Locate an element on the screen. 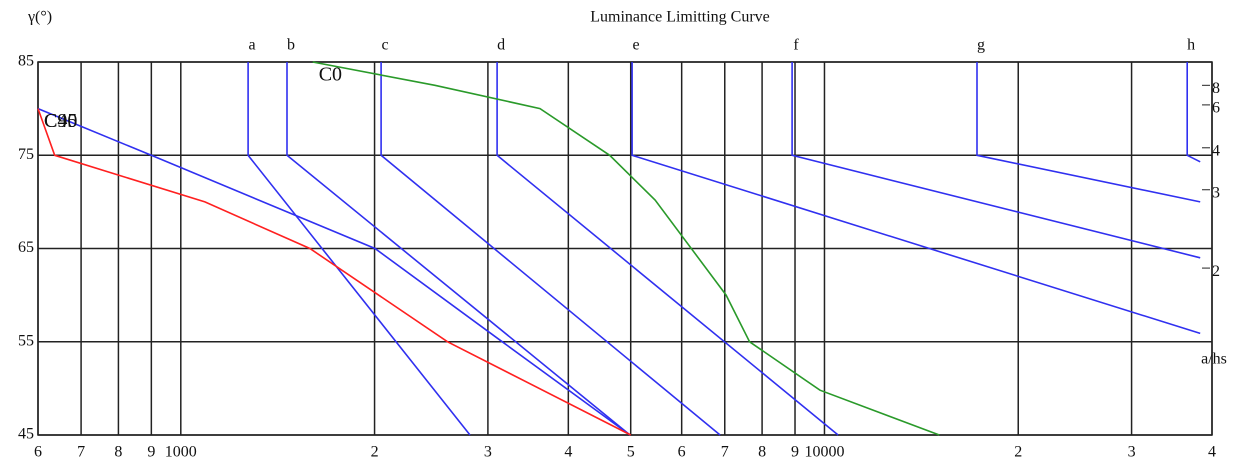 The width and height of the screenshot is (1235, 476). series-label: b is located at coordinates (291, 45).